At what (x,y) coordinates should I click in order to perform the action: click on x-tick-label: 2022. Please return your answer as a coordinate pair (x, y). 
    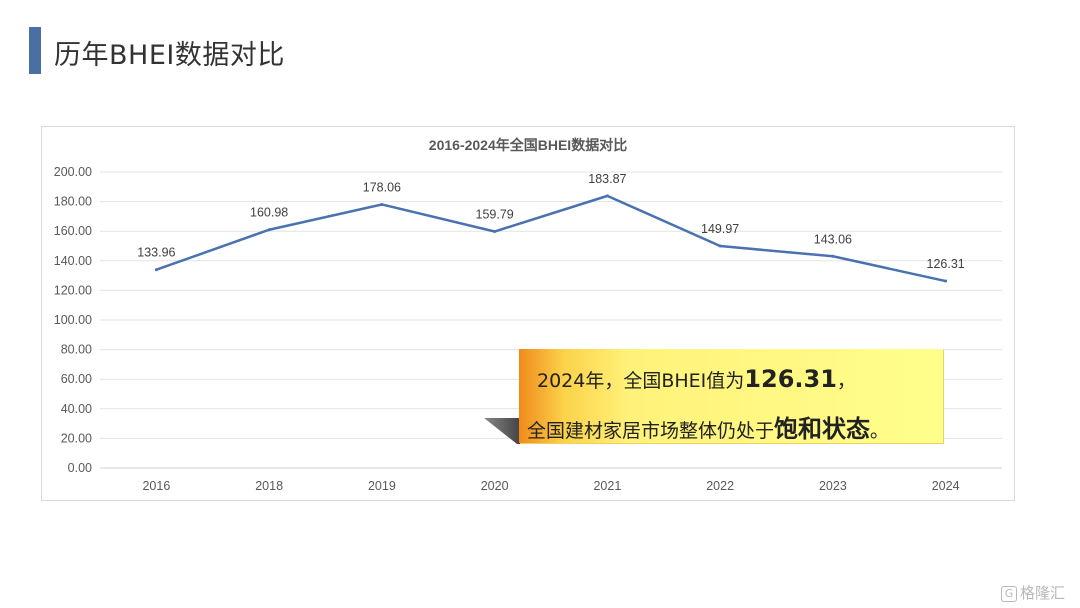
    Looking at the image, I should click on (720, 486).